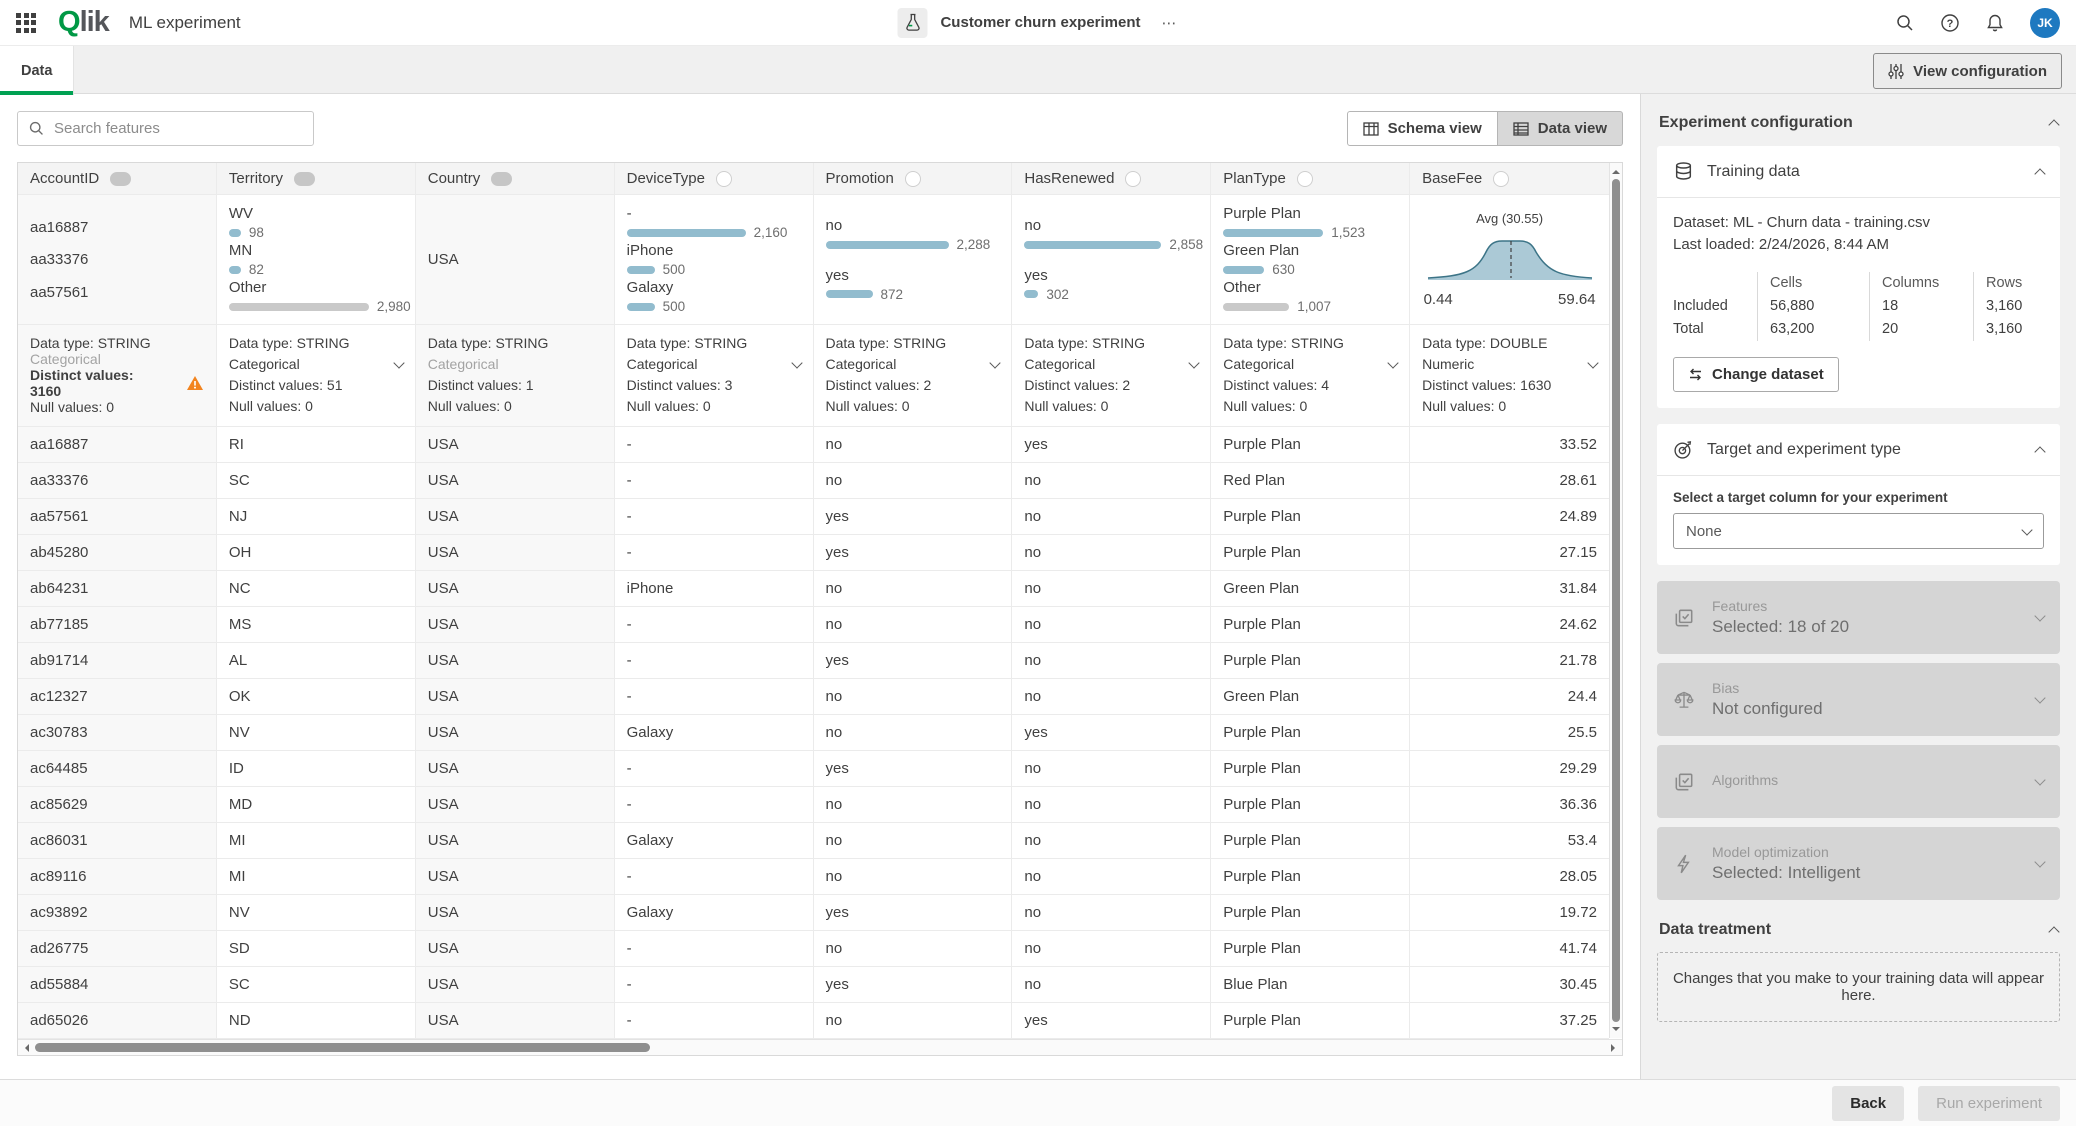 Image resolution: width=2076 pixels, height=1126 pixels. Describe the element at coordinates (37, 70) in the screenshot. I see `tab-data: Data` at that location.